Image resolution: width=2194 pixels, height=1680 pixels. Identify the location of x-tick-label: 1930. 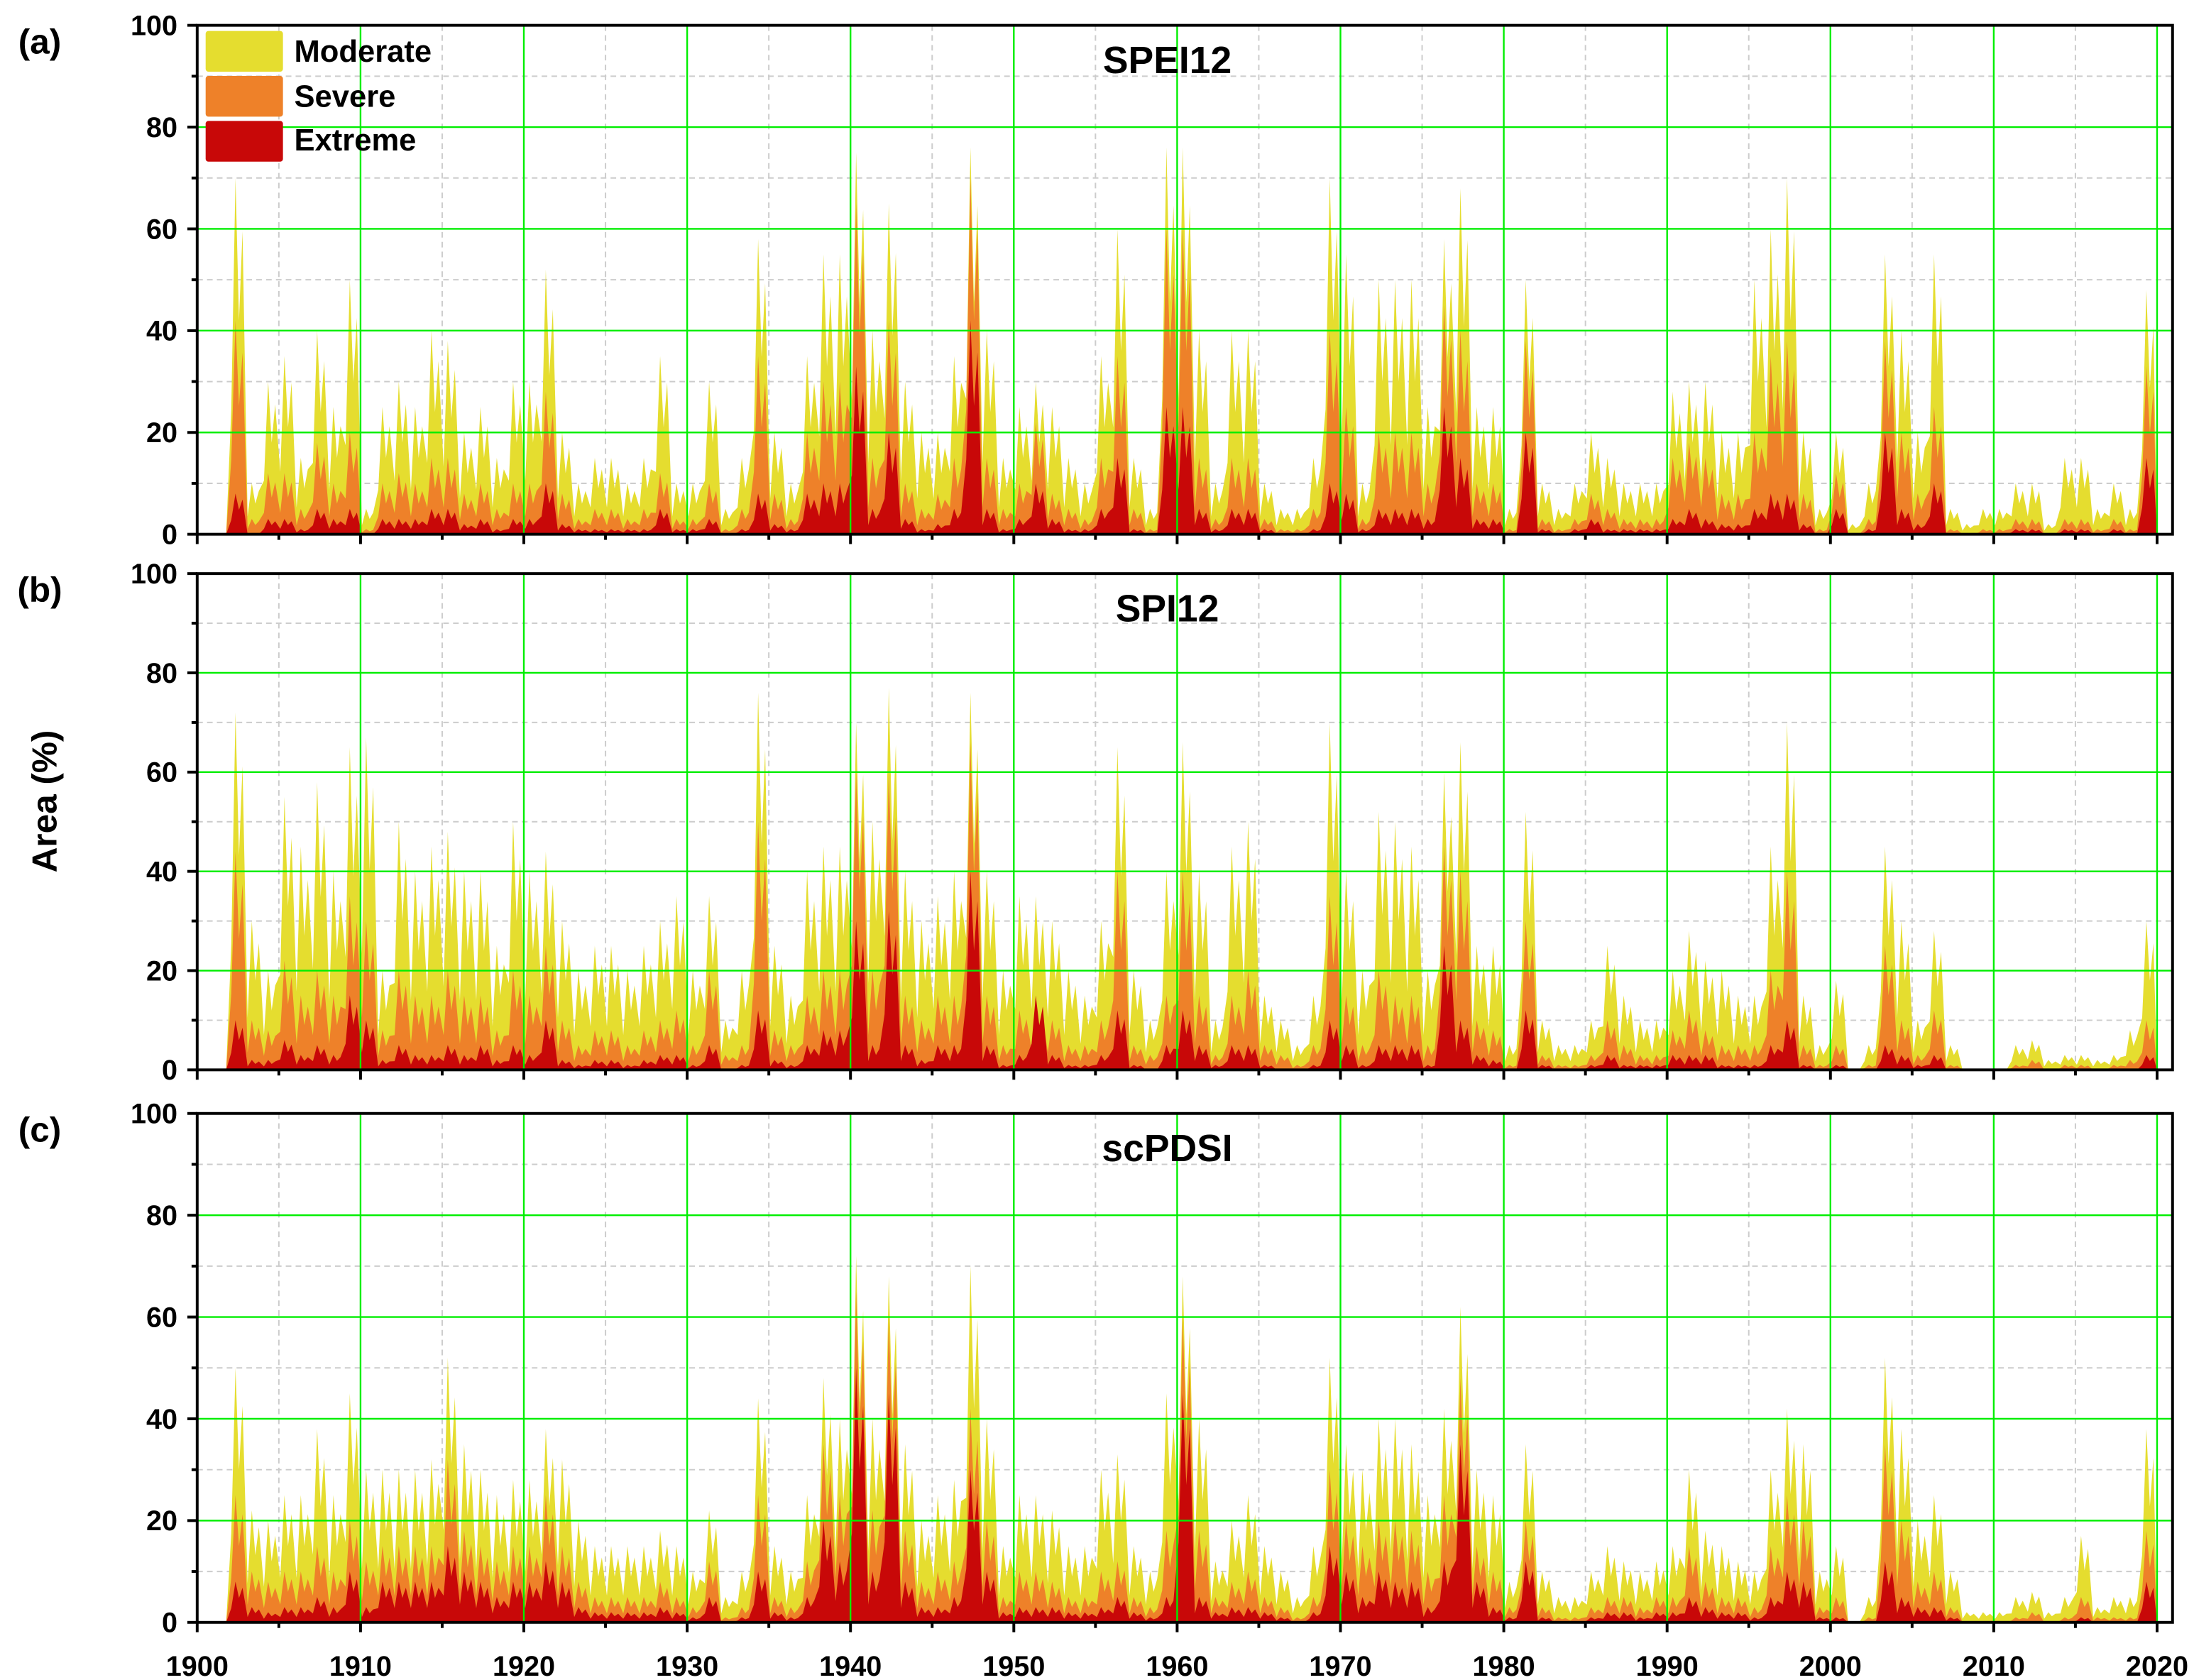
(687, 1666).